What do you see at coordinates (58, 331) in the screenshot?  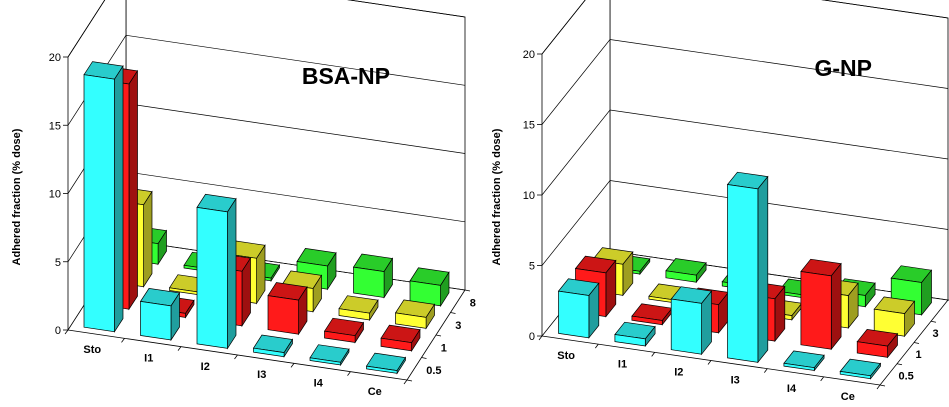 I see `y-tick-label: 0` at bounding box center [58, 331].